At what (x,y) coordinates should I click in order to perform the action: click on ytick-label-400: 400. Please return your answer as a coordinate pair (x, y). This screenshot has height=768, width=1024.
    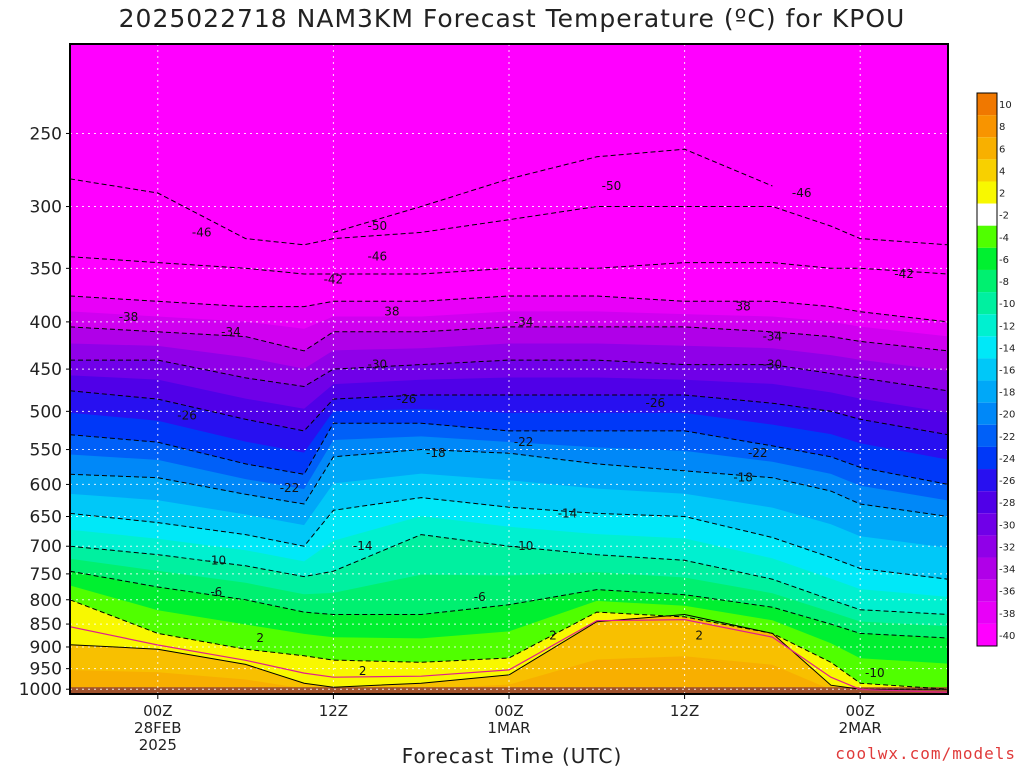
    Looking at the image, I should click on (46, 323).